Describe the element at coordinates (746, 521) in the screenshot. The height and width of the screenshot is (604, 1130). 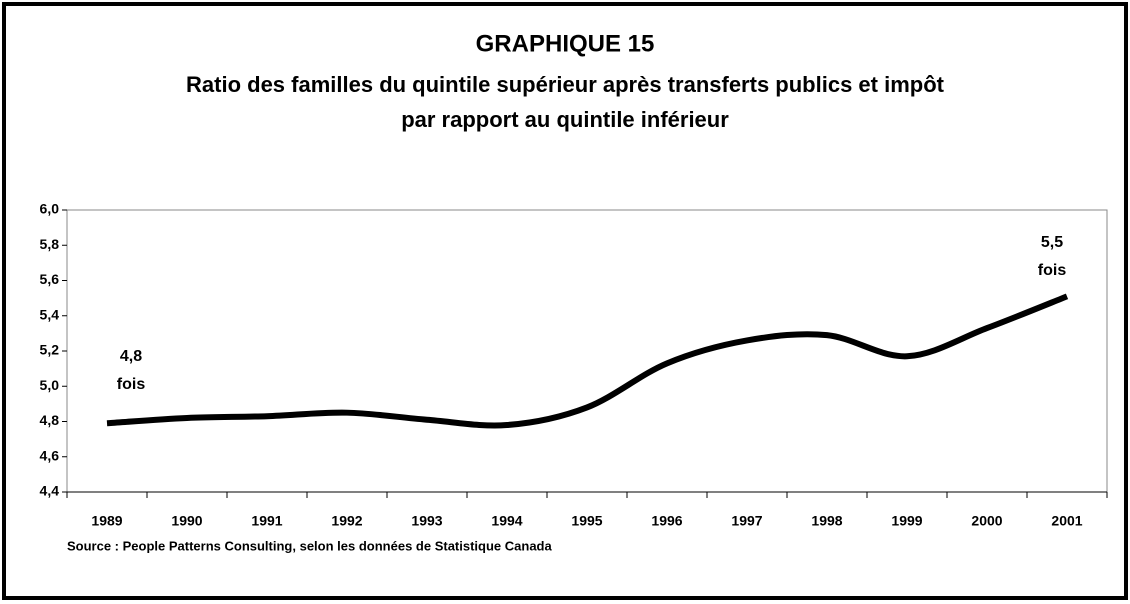
I see `x-tick-label: 1997` at that location.